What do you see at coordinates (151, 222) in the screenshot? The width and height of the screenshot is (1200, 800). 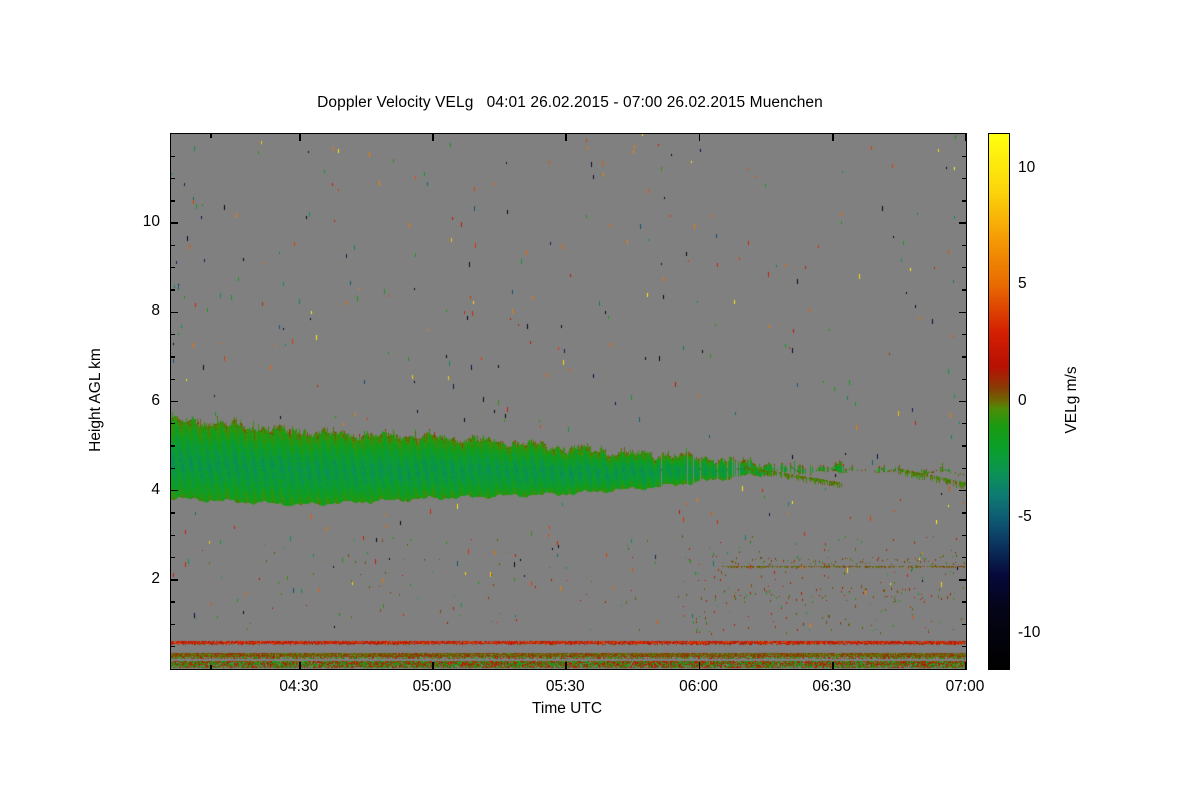 I see `y-tick-label: 10` at bounding box center [151, 222].